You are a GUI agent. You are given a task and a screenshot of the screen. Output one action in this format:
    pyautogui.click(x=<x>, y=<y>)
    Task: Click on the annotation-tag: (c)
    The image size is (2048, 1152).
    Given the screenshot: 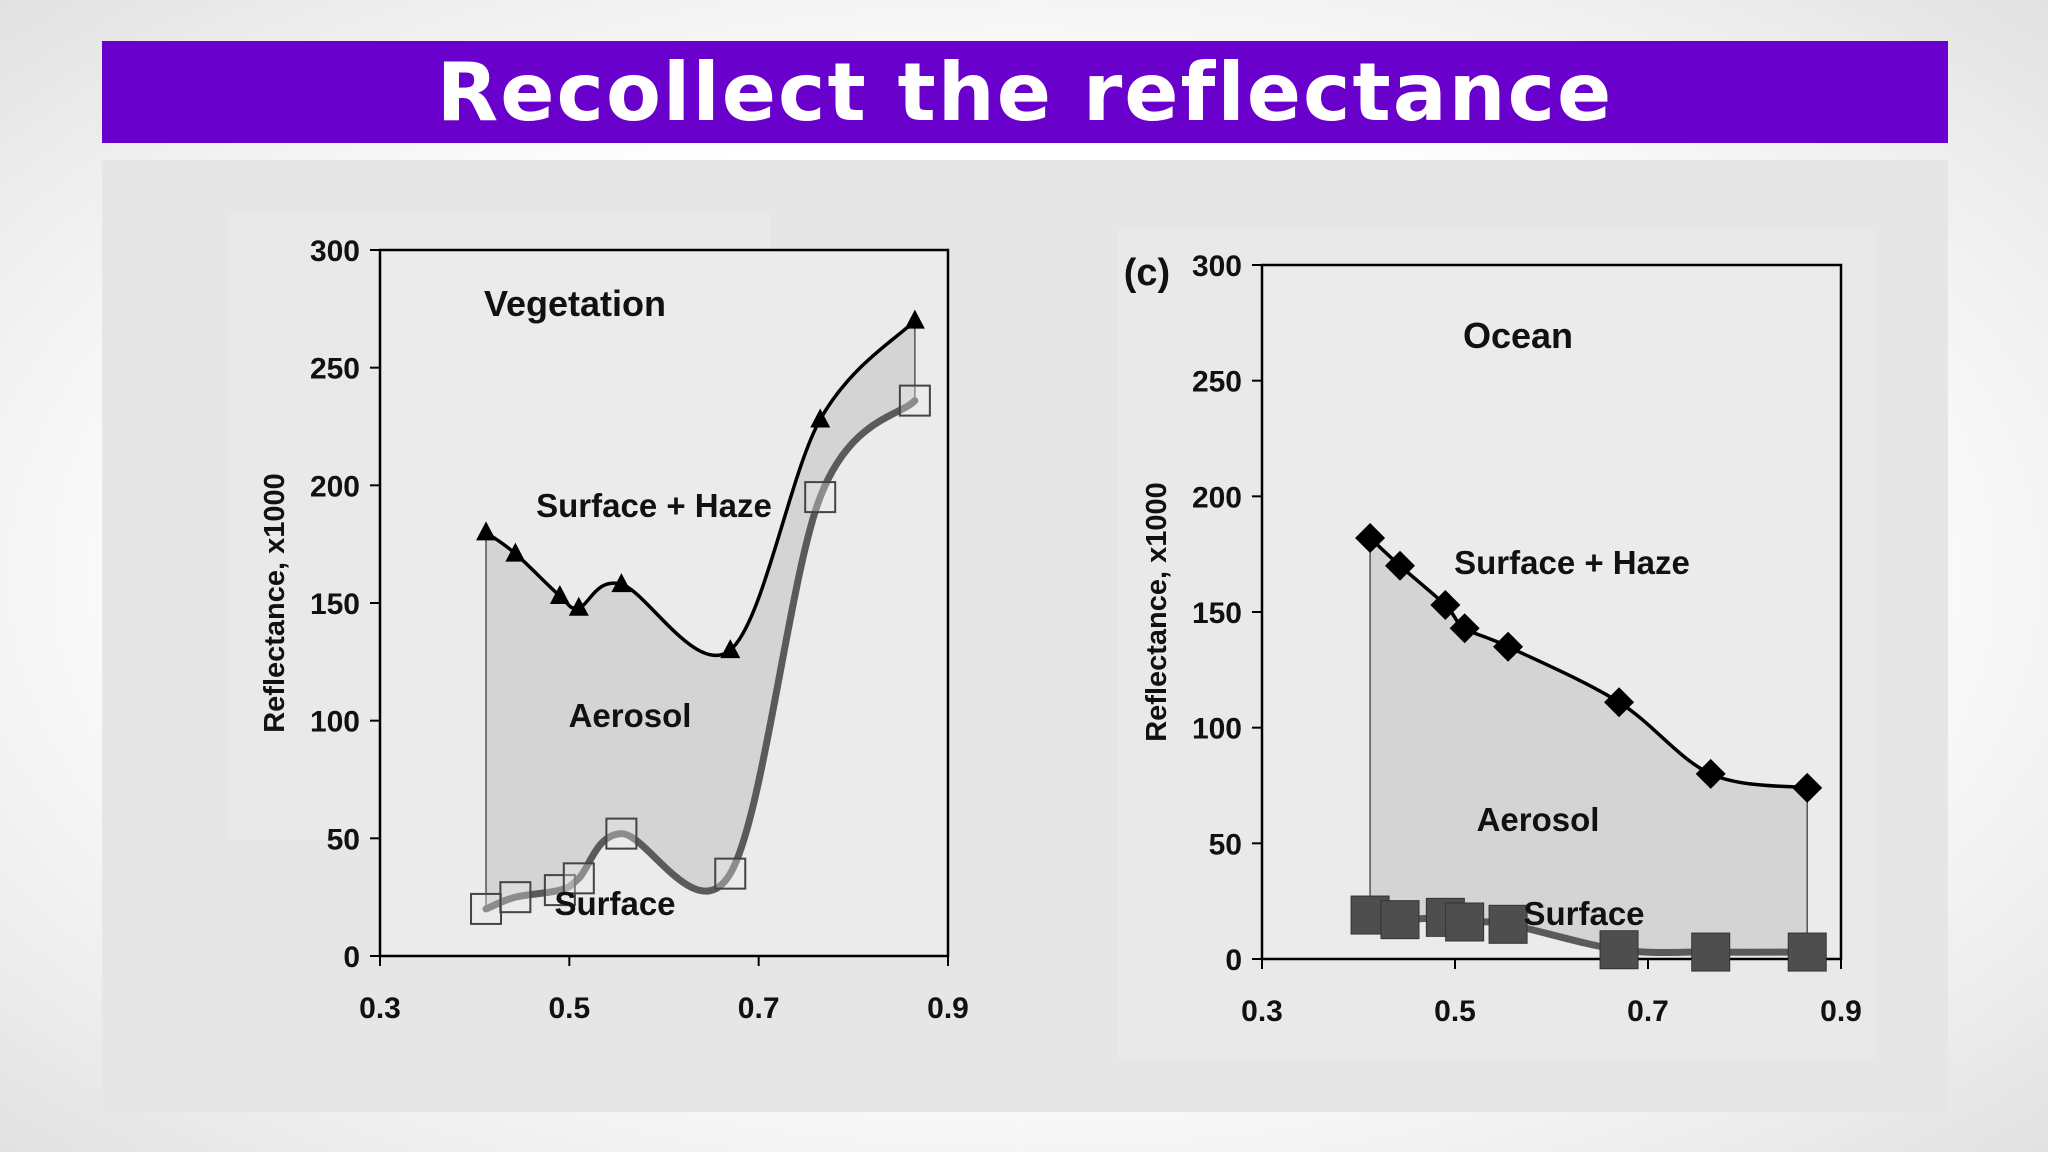 What is the action you would take?
    pyautogui.click(x=1147, y=273)
    